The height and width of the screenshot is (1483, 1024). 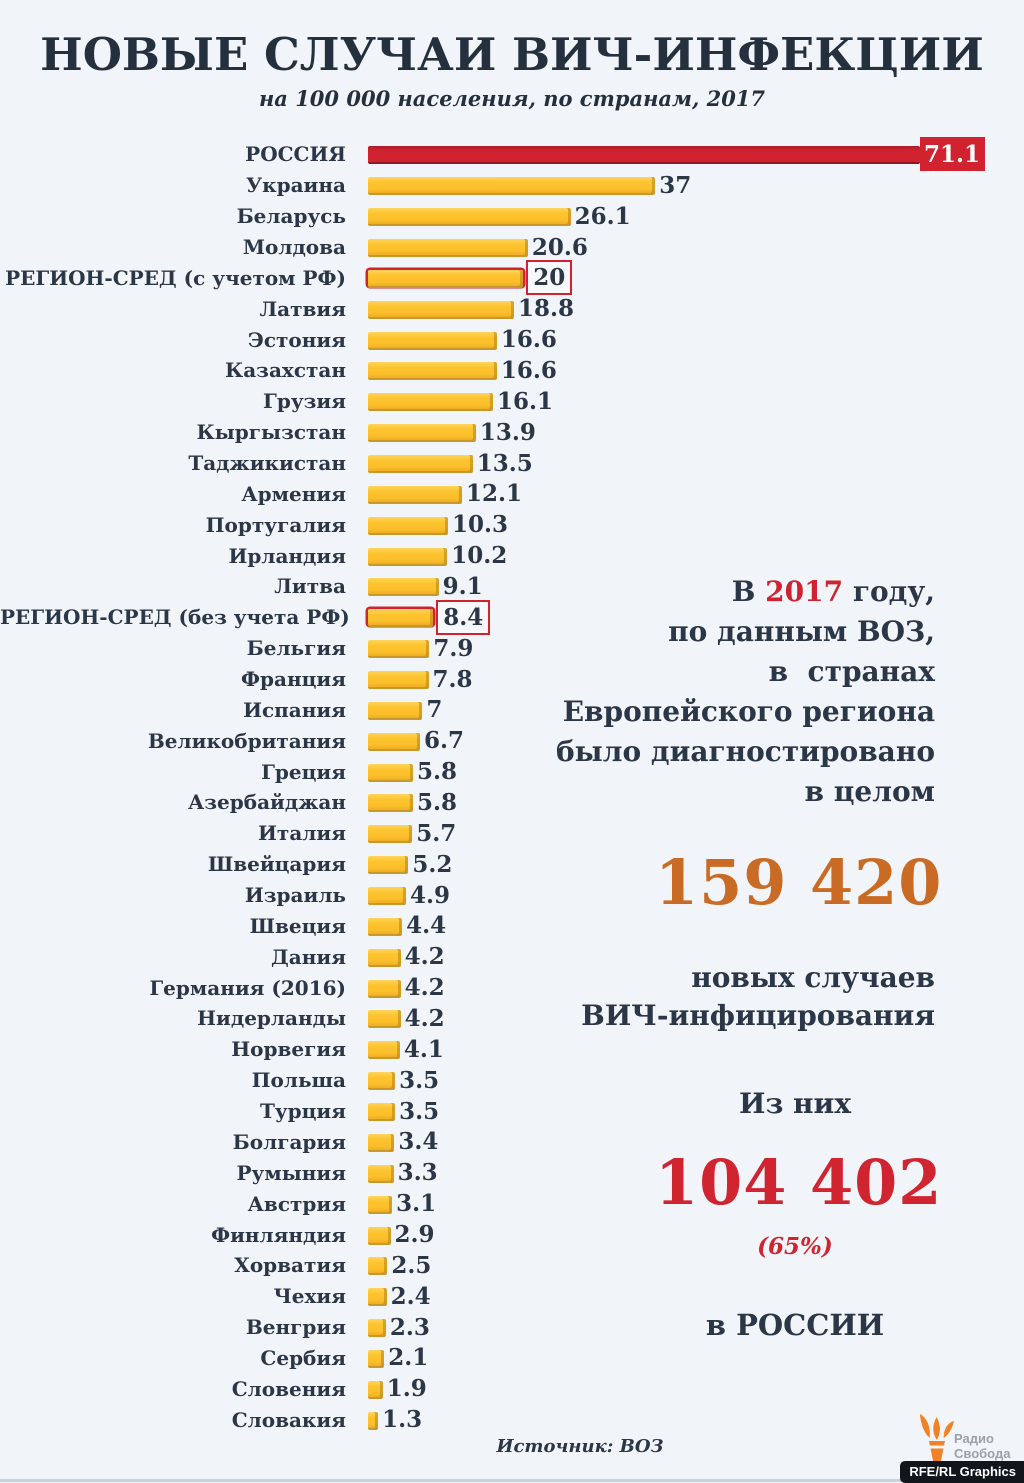 I want to click on russia-caption: в РОССИИ, so click(x=795, y=1325).